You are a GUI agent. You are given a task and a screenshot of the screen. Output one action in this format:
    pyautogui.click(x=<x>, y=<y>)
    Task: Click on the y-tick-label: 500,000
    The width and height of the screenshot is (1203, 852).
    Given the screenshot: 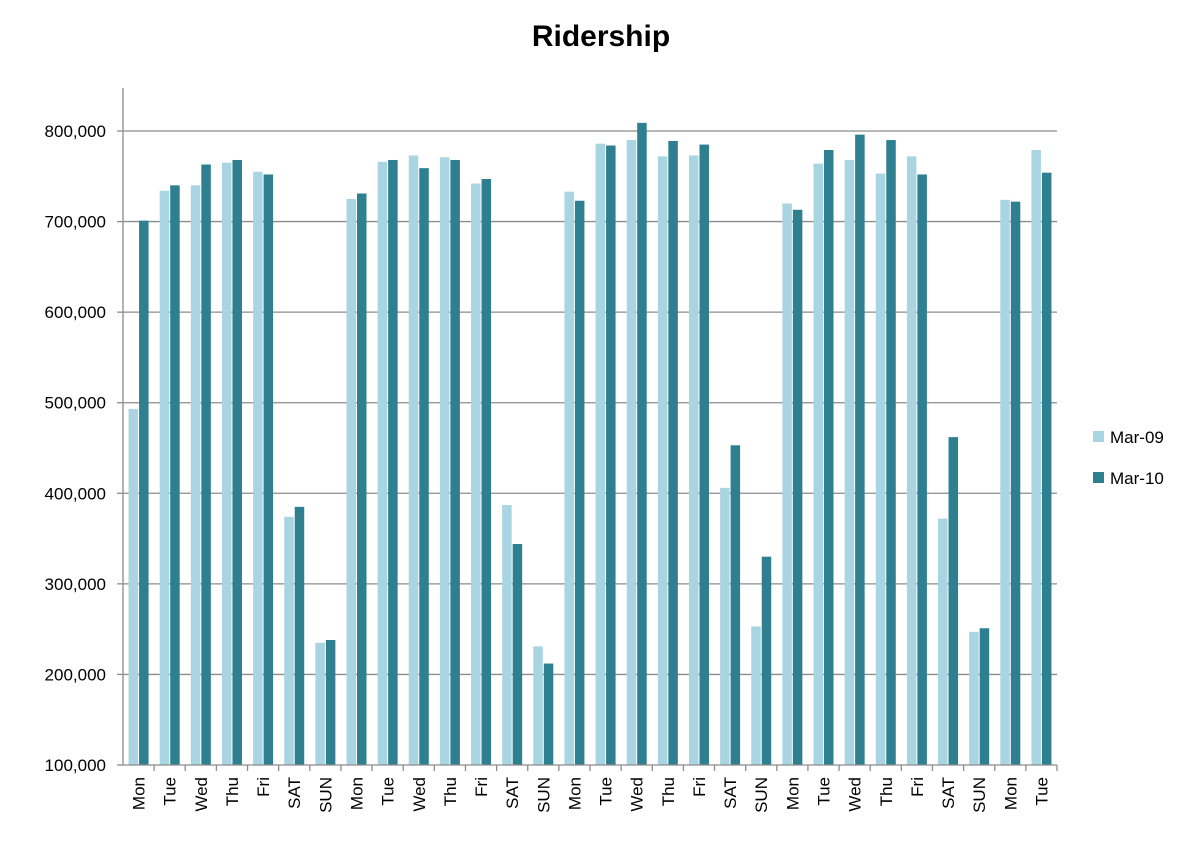 What is the action you would take?
    pyautogui.click(x=75, y=403)
    